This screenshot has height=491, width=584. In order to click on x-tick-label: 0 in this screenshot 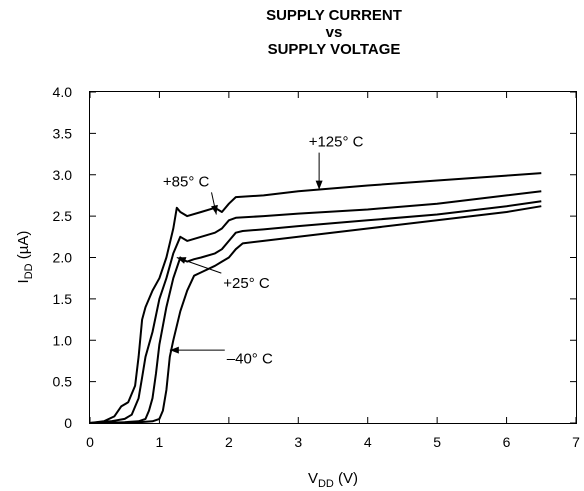, I will do `click(90, 442)`.